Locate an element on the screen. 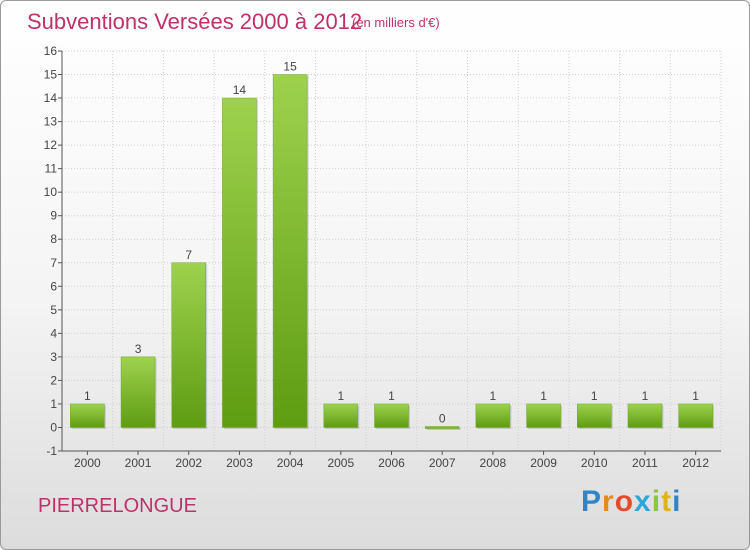 This screenshot has height=550, width=750. y-tick-label: -1 is located at coordinates (51, 451).